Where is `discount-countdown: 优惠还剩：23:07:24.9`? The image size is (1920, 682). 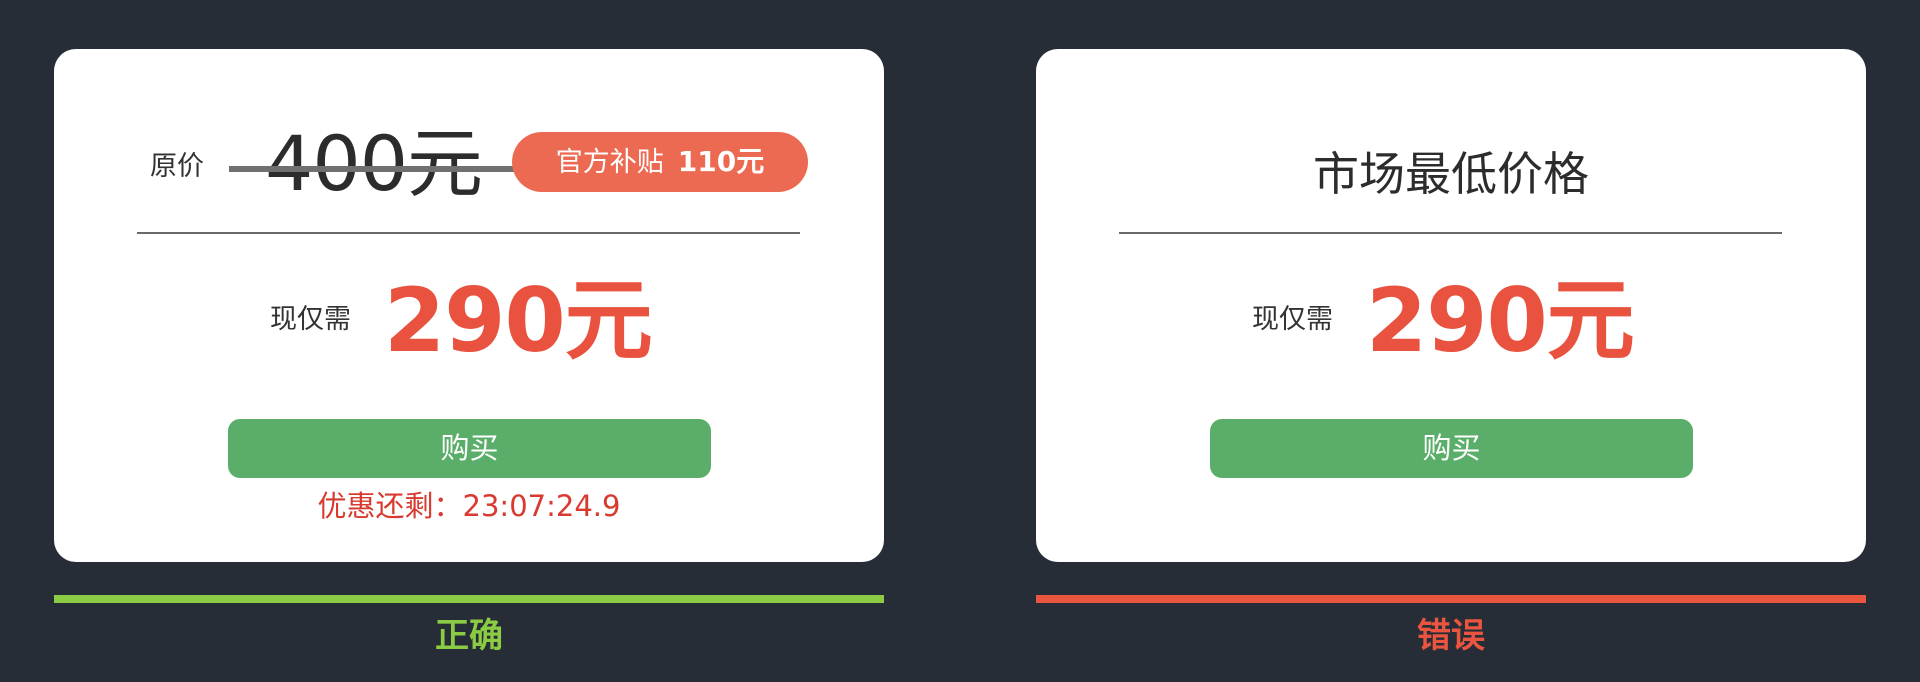
discount-countdown: 优惠还剩：23:07:24.9 is located at coordinates (469, 506).